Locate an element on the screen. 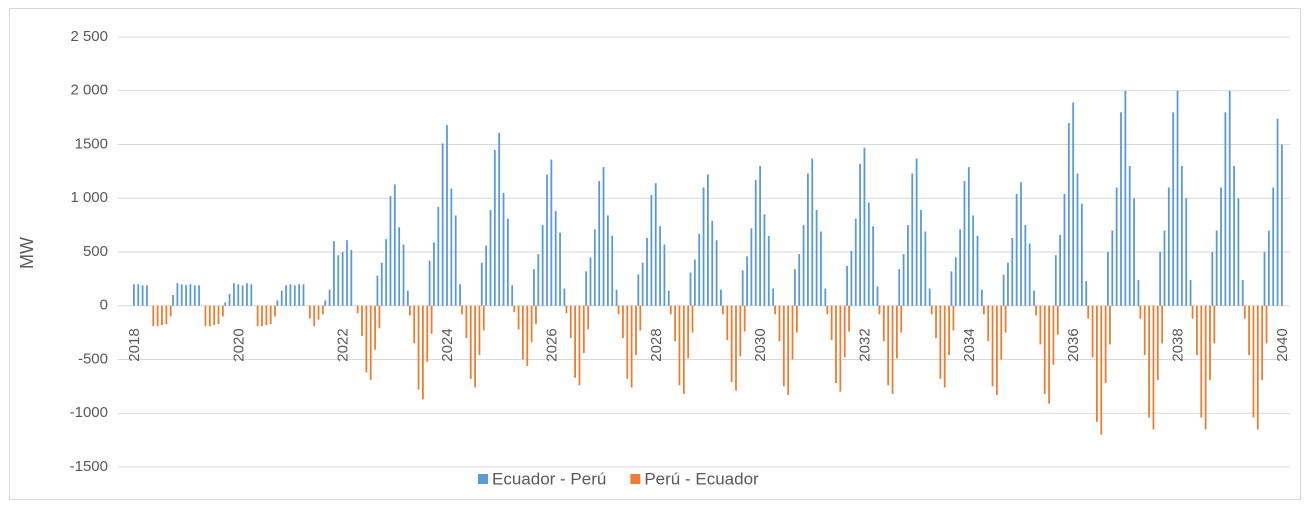  x-tick-label: 2024 is located at coordinates (447, 344).